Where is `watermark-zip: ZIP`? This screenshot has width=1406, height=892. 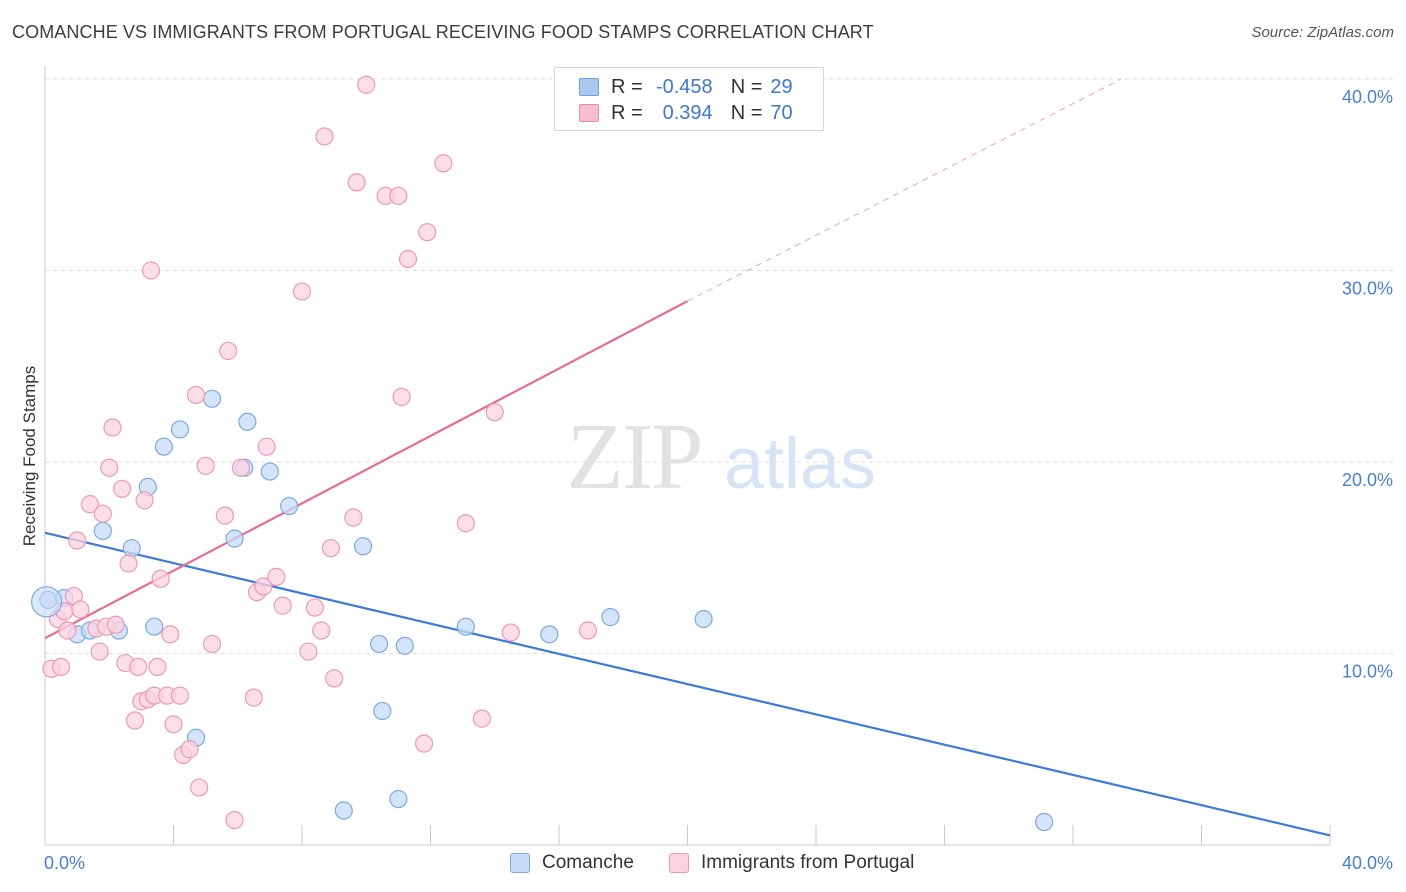 watermark-zip: ZIP is located at coordinates (634, 457).